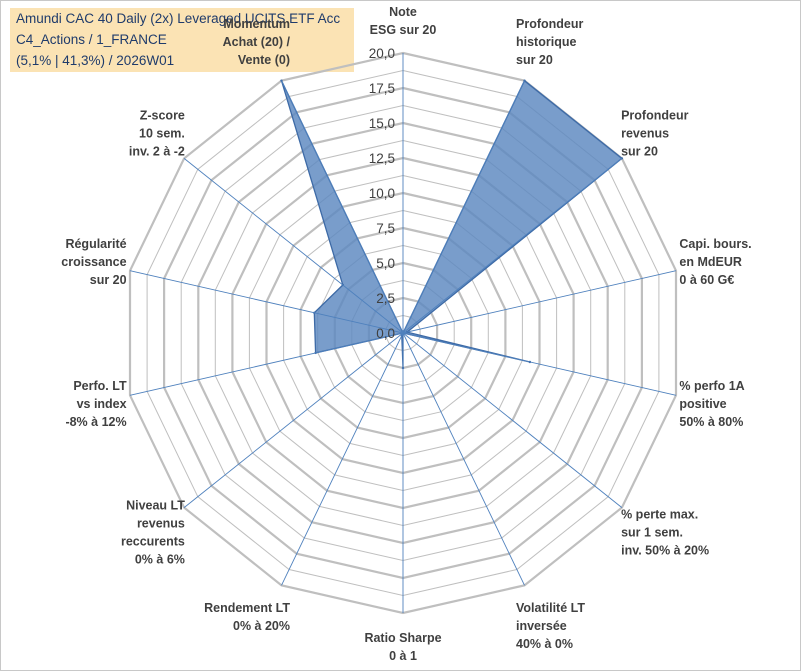 This screenshot has width=801, height=671. Describe the element at coordinates (382, 88) in the screenshot. I see `tick-label: 17,5` at that location.